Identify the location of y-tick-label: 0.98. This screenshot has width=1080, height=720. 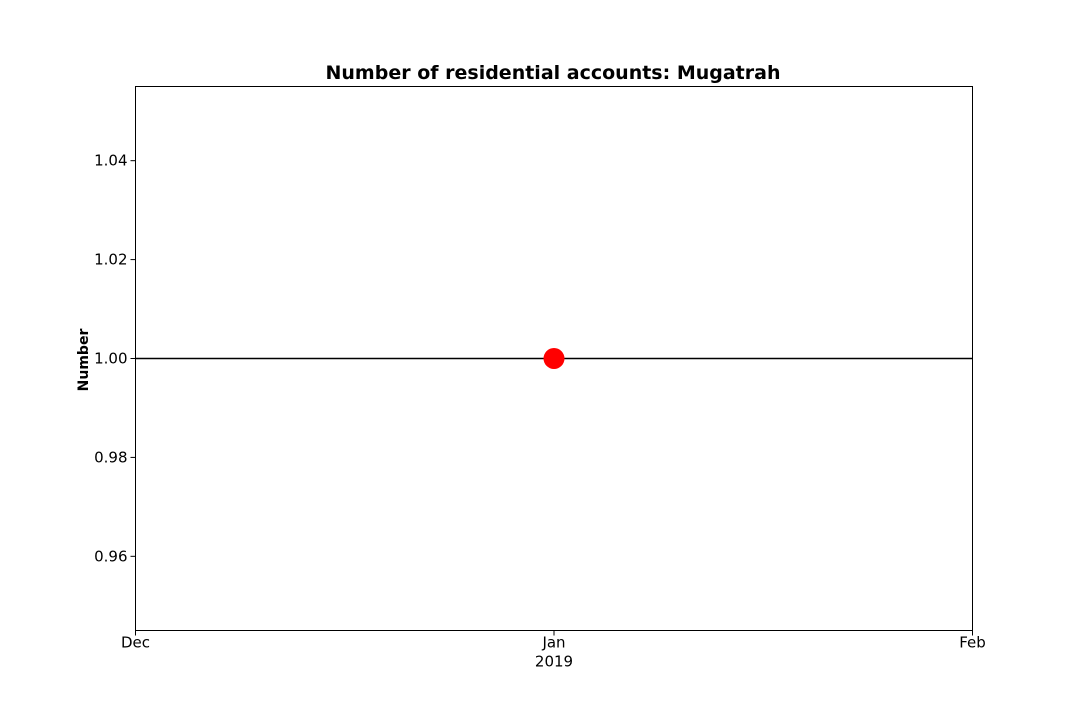
(110, 457).